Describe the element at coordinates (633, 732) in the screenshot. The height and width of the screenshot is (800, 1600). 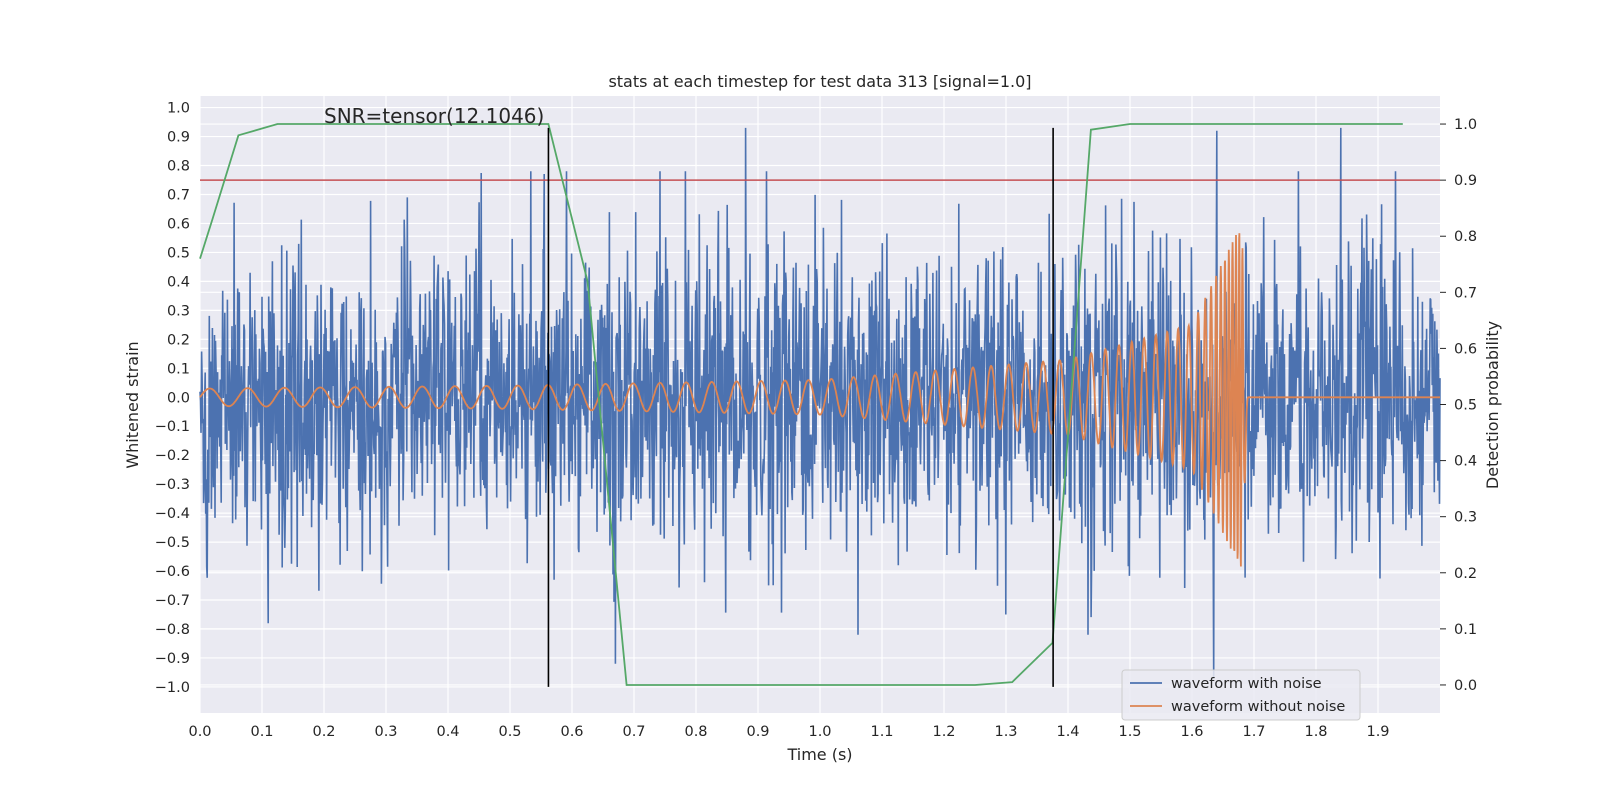
I see `x-tick-label: 0.7` at that location.